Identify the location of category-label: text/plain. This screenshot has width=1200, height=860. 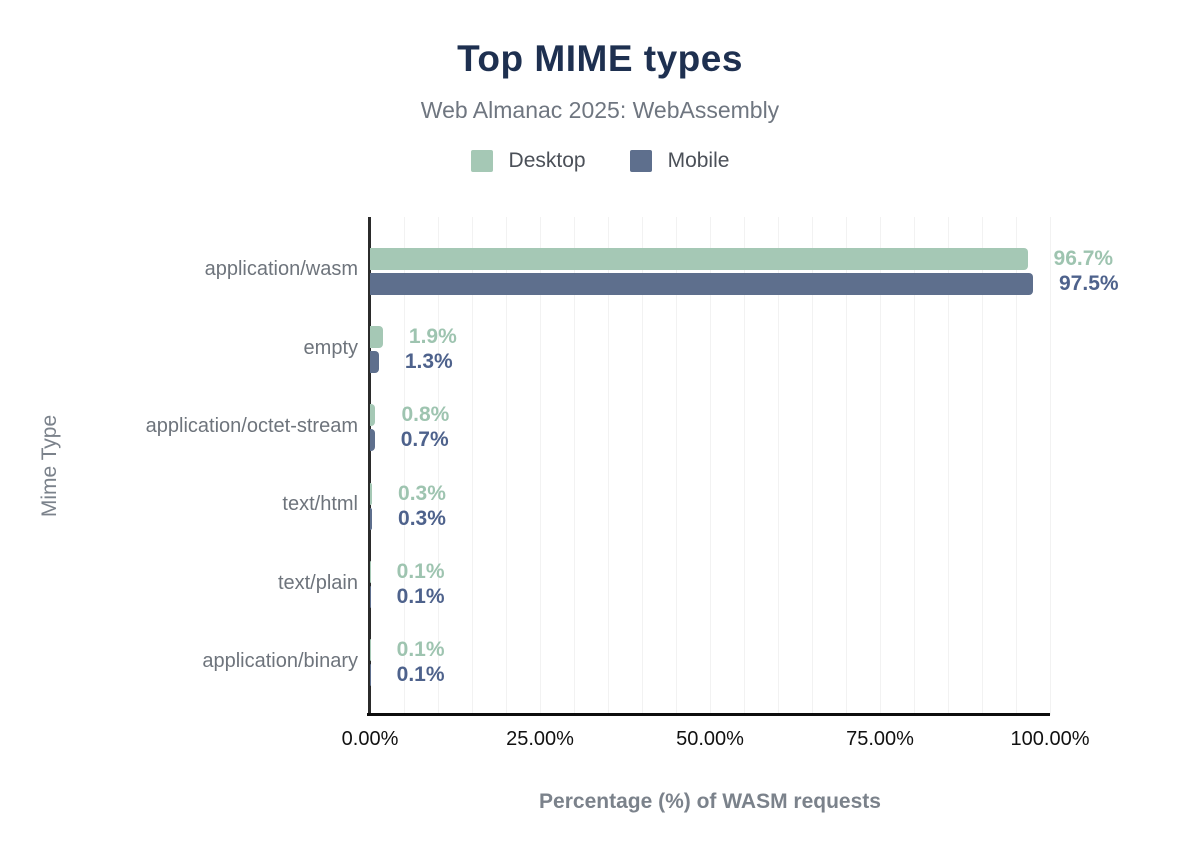
(317, 582).